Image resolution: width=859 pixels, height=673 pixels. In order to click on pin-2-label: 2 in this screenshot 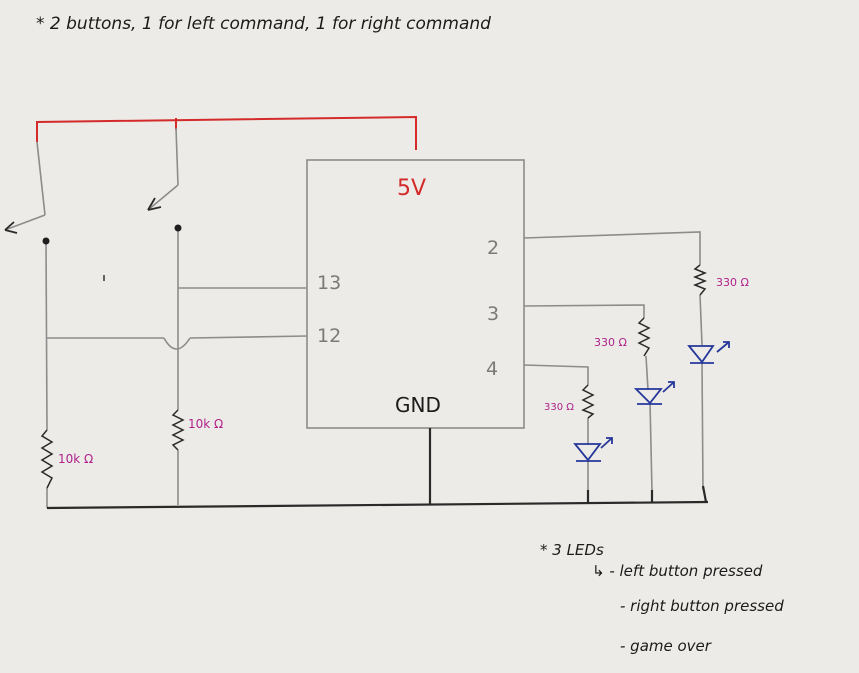, I will do `click(493, 248)`.